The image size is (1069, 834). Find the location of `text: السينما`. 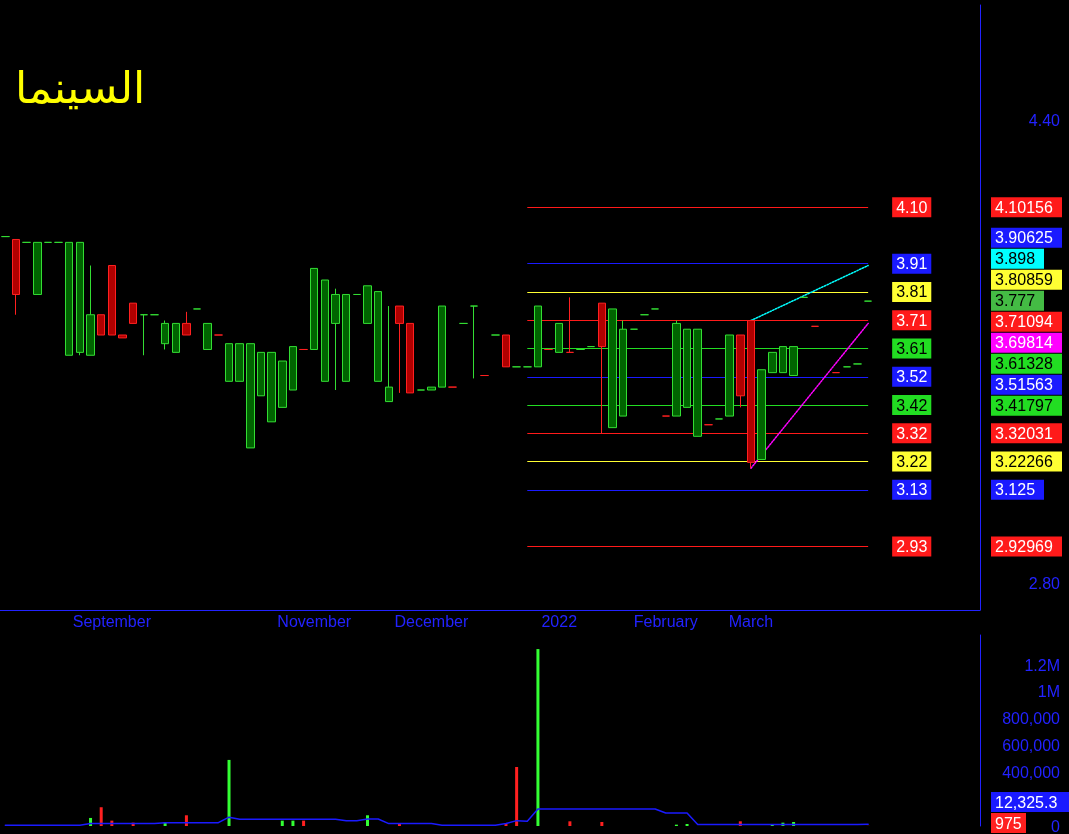

text: السينما is located at coordinates (80, 87).